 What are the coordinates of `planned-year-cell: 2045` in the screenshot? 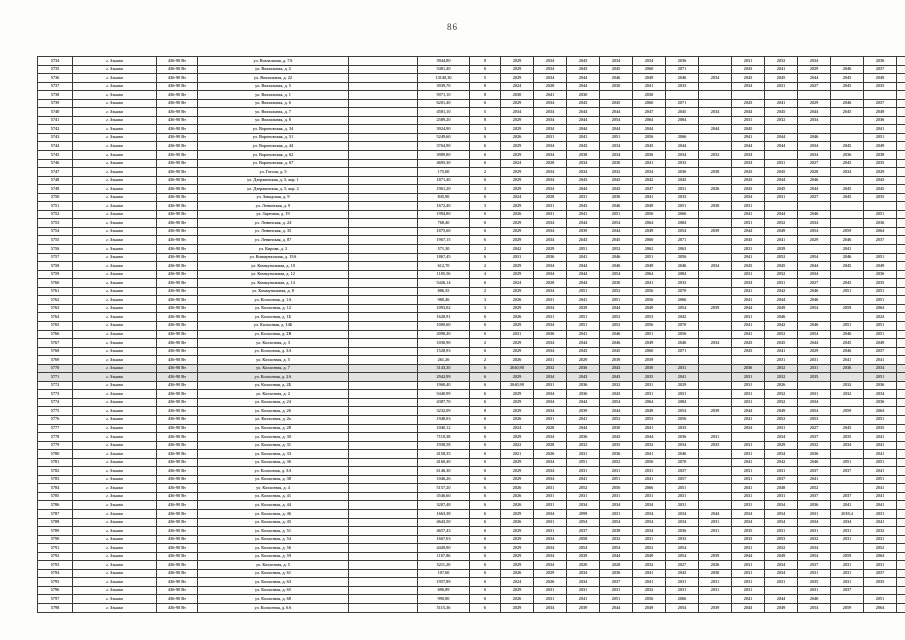 It's located at (781, 343).